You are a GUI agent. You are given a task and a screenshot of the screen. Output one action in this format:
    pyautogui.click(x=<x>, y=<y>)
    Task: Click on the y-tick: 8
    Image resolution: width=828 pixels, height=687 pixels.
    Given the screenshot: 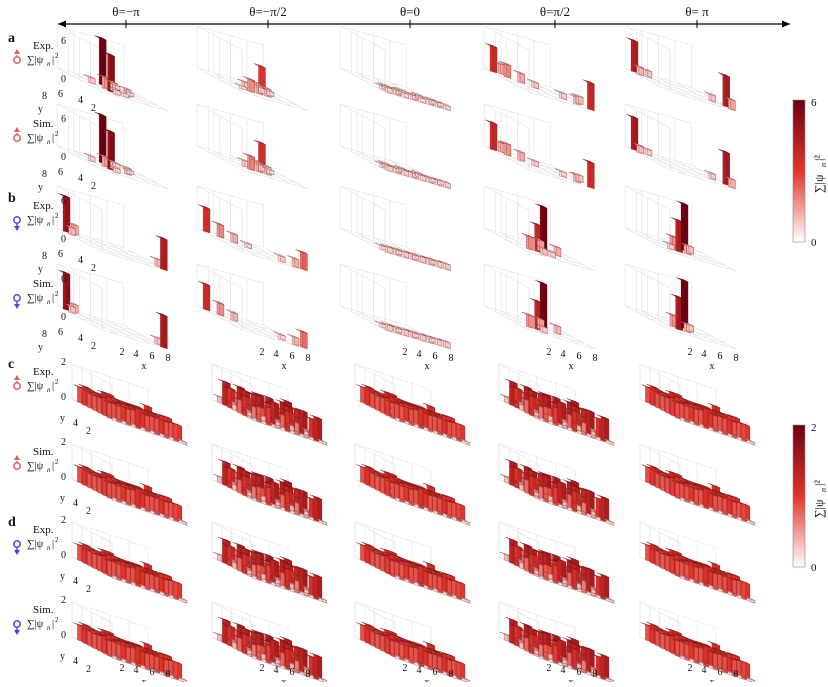 What is the action you would take?
    pyautogui.click(x=44, y=334)
    